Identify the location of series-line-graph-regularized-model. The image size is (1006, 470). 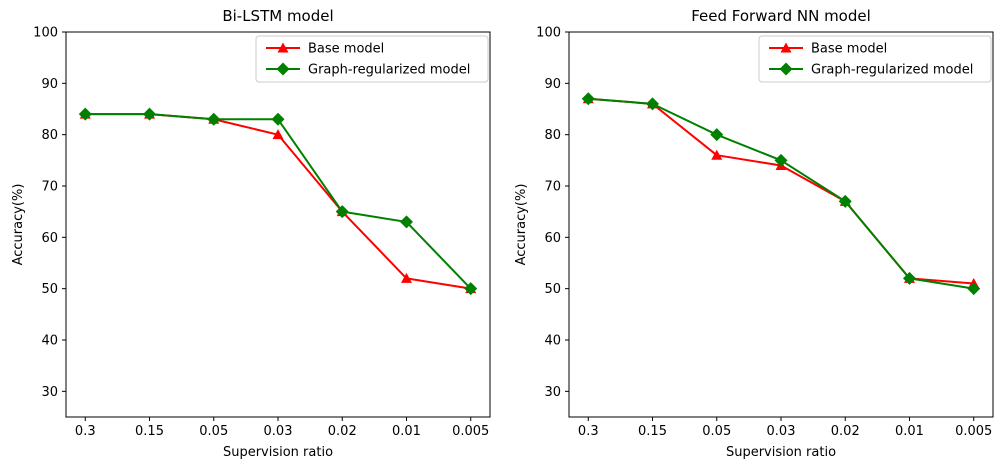
(278, 201).